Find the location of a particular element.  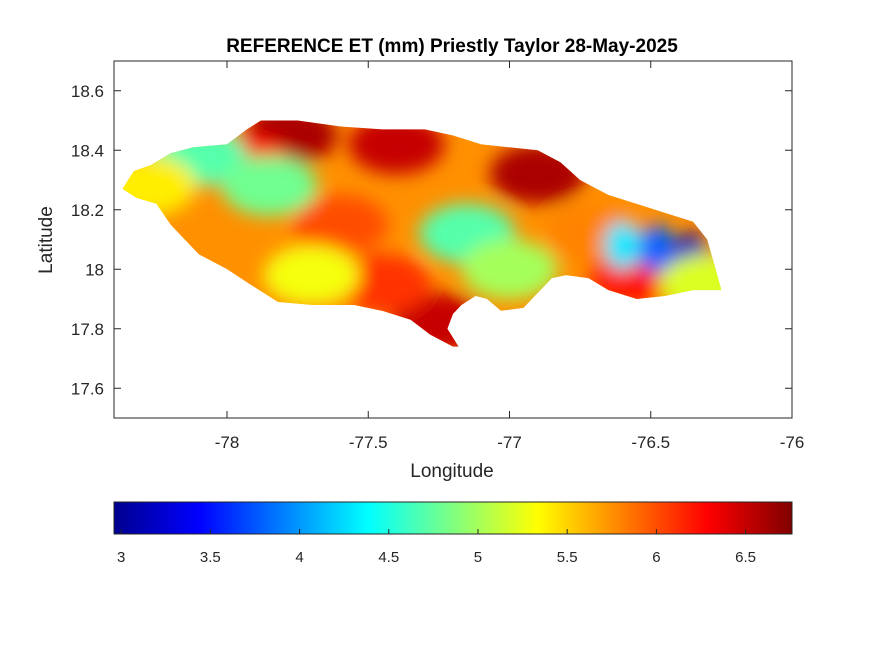

colorbar-tick-label: 3 is located at coordinates (121, 557).